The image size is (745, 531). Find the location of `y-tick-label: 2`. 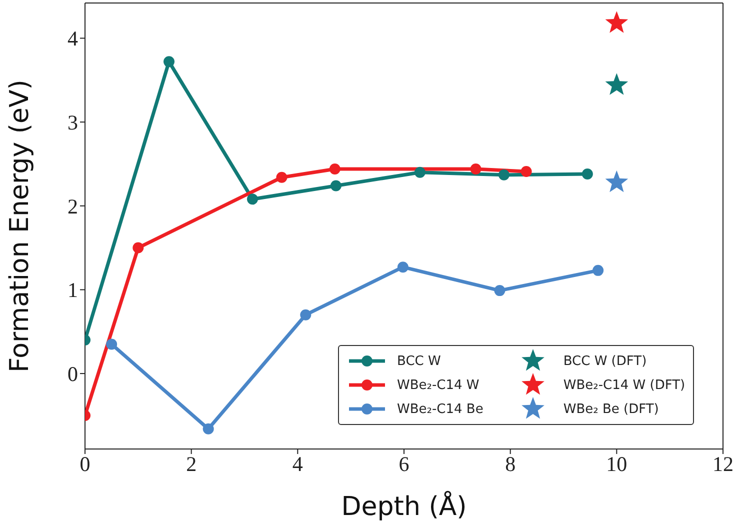

y-tick-label: 2 is located at coordinates (73, 206).